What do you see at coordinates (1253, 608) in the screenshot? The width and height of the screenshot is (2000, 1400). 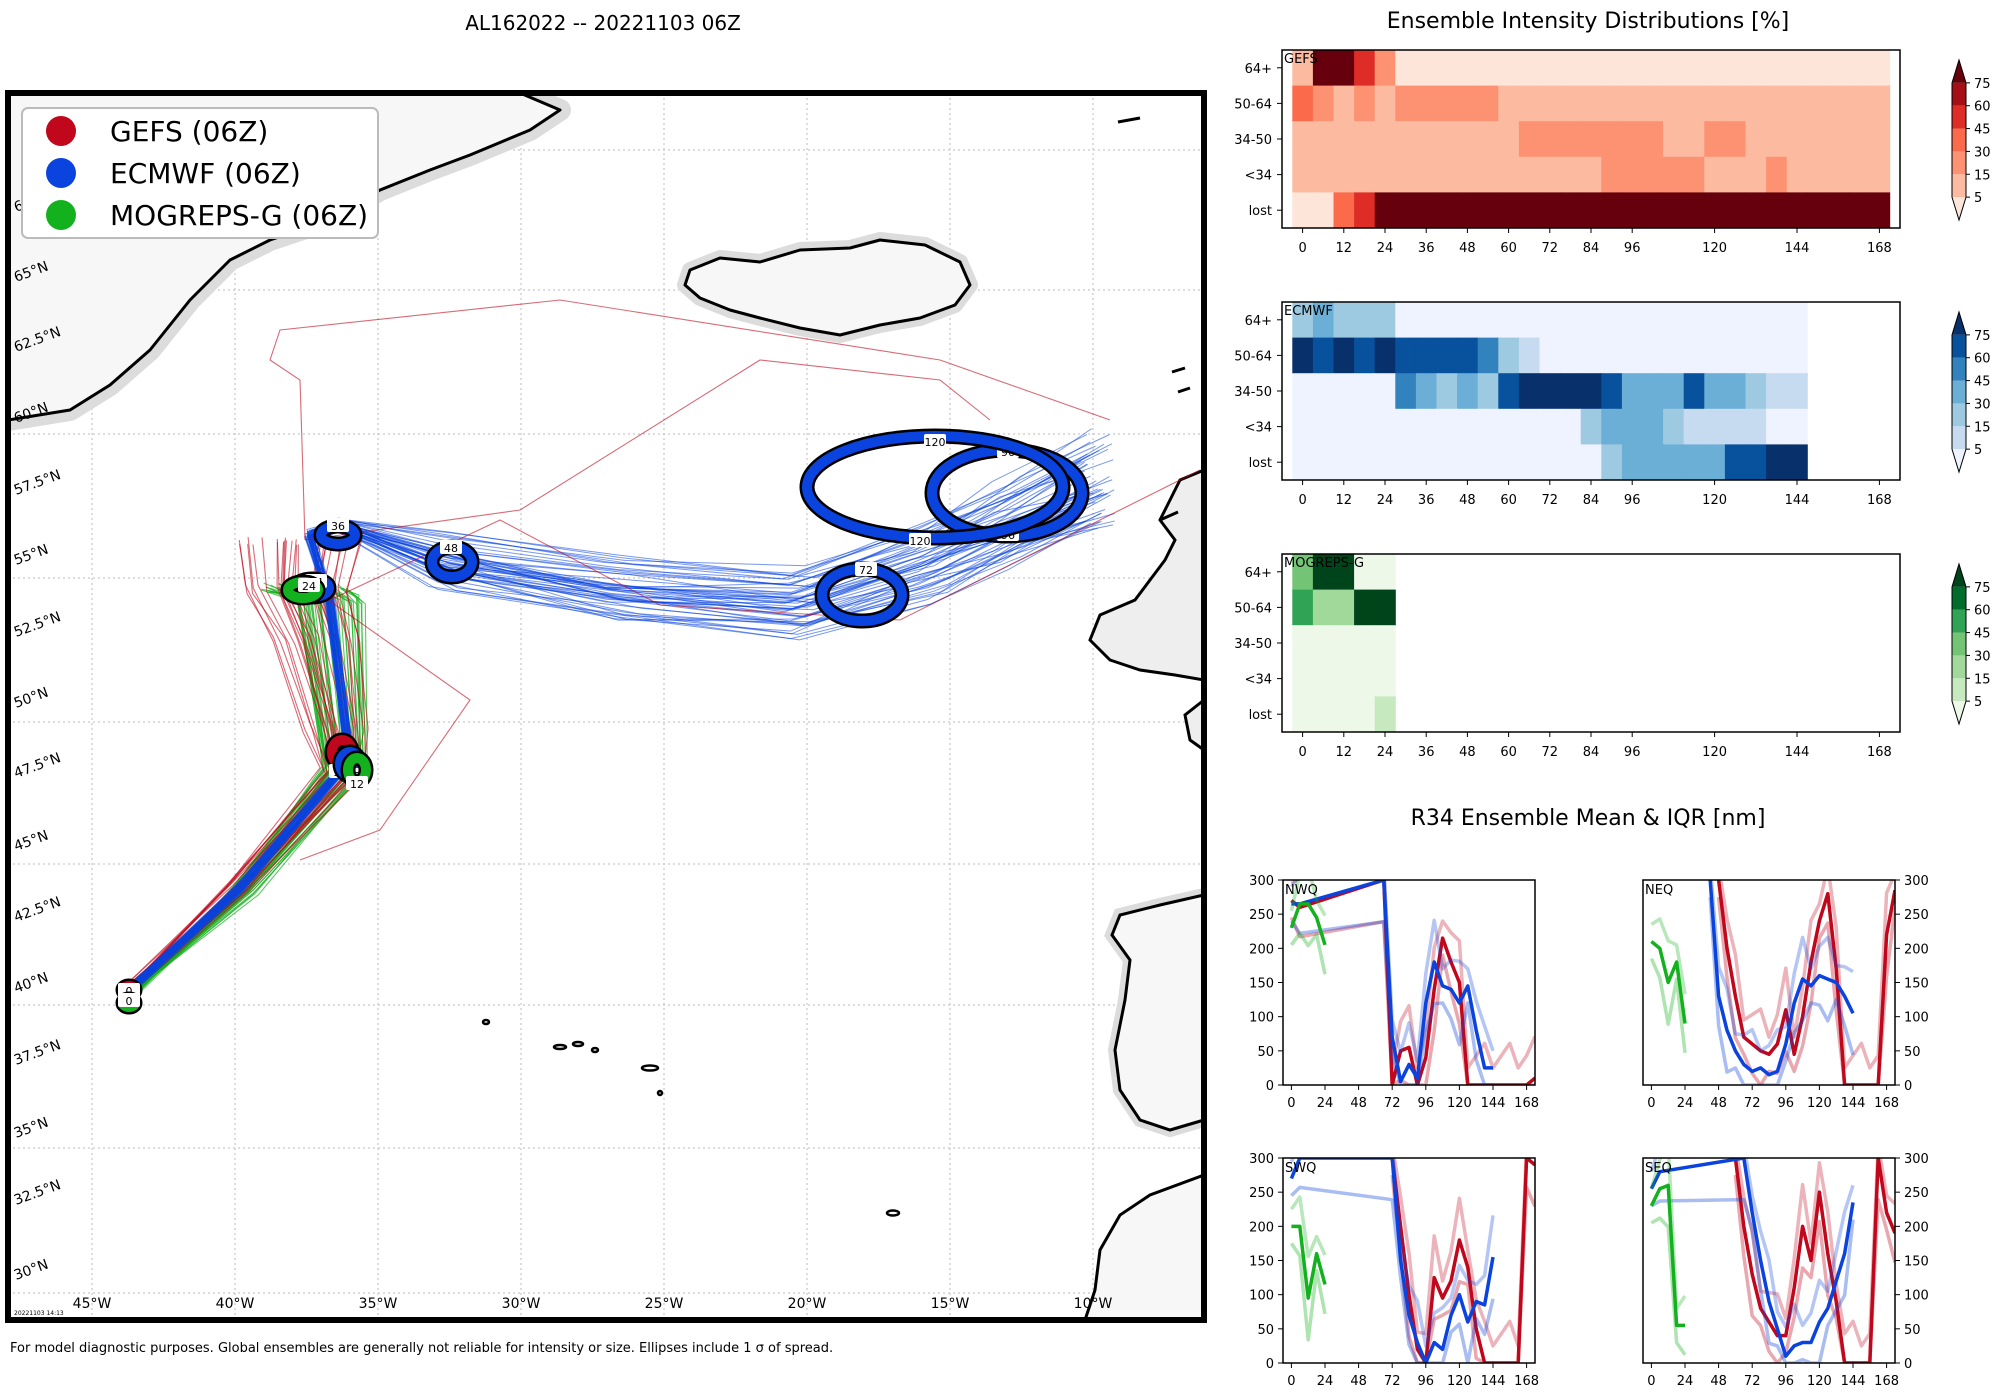 I see `row-label: 50-64` at bounding box center [1253, 608].